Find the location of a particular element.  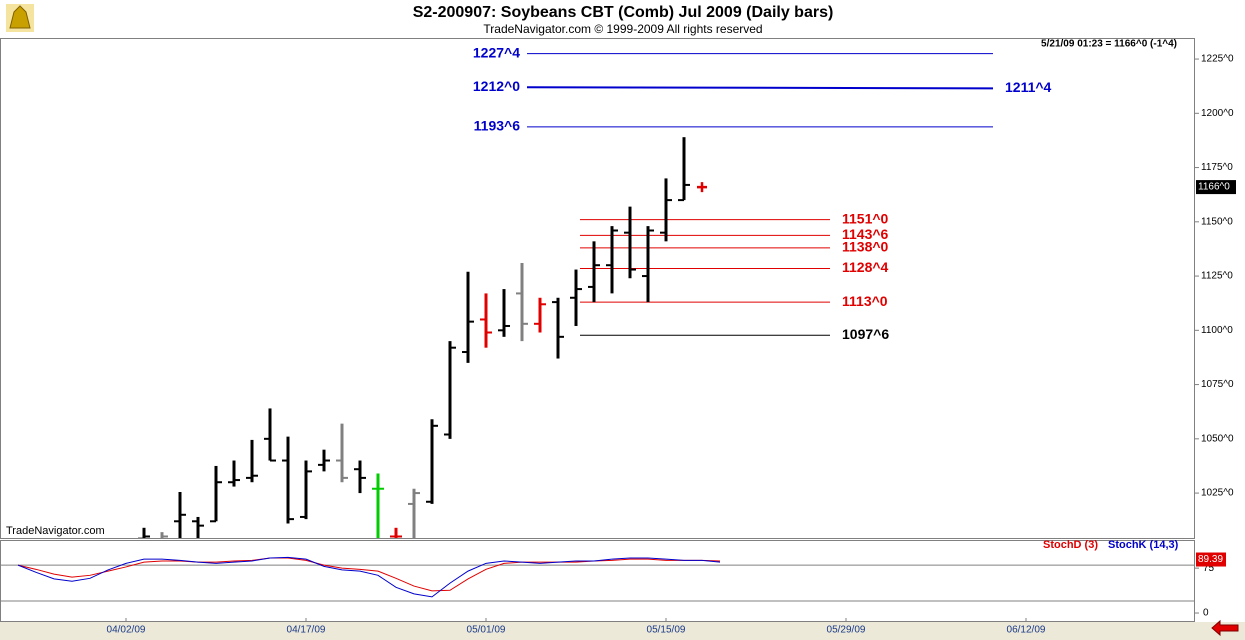

indicator-last-label: 89.39 is located at coordinates (1210, 559).